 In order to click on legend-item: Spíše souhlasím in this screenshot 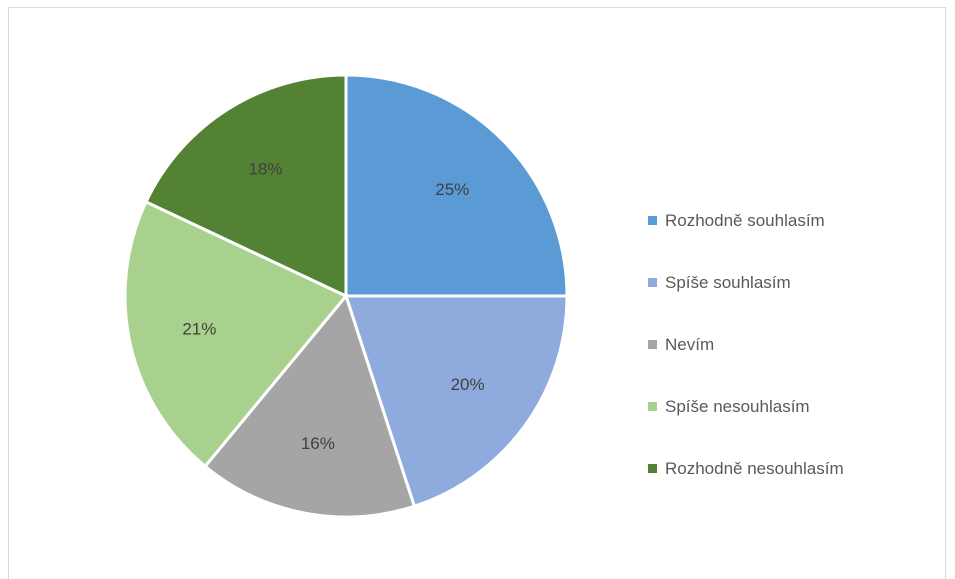, I will do `click(746, 282)`.